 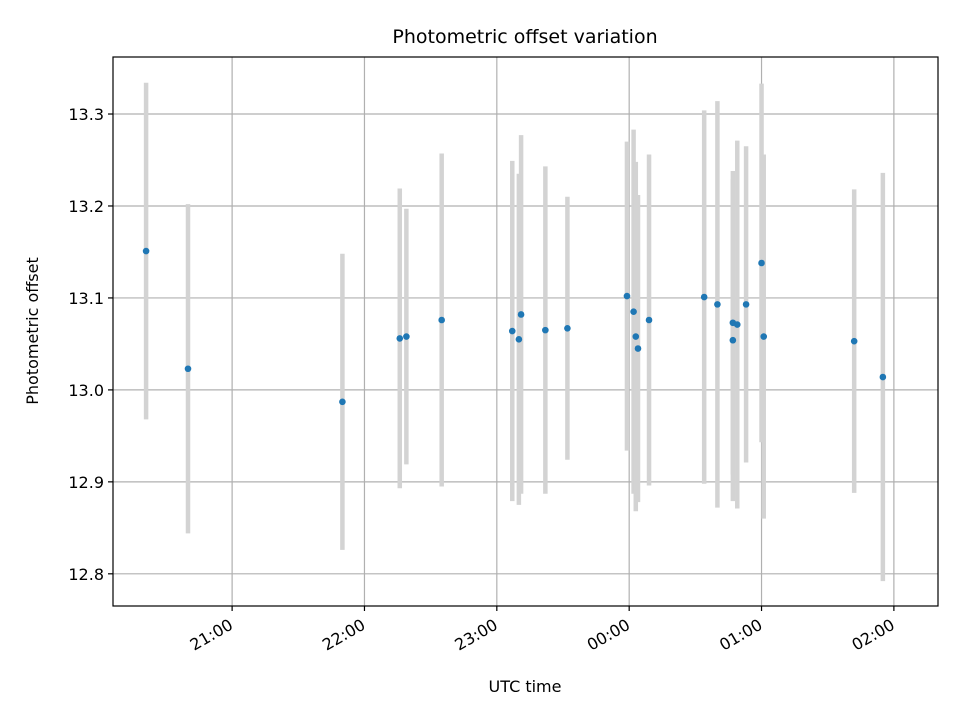 What do you see at coordinates (524, 37) in the screenshot?
I see `chart-title: Photometric offset variation` at bounding box center [524, 37].